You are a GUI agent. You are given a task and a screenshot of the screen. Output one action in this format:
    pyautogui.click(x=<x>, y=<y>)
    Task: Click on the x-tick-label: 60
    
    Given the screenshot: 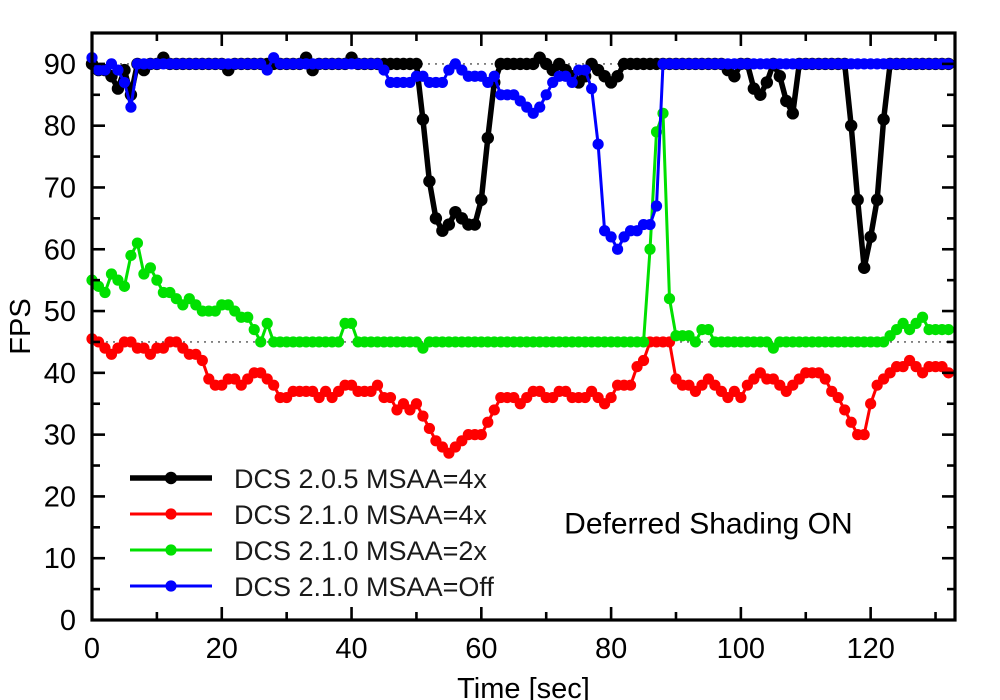 What is the action you would take?
    pyautogui.click(x=481, y=649)
    